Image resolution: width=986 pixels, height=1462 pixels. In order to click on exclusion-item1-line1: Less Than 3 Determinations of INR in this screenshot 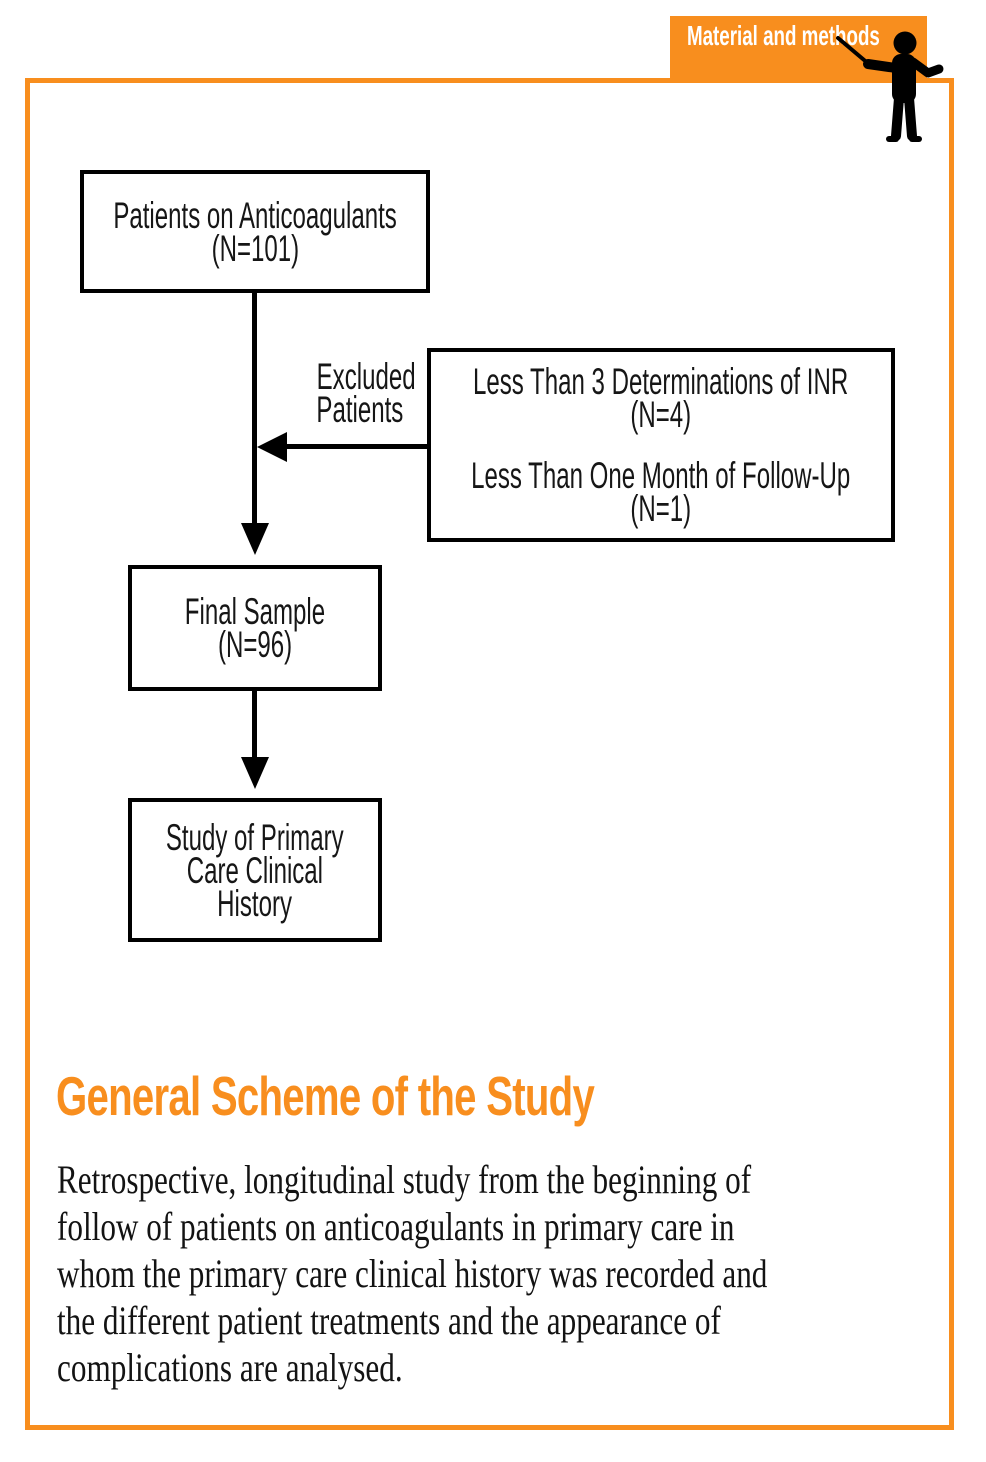, I will do `click(661, 381)`.